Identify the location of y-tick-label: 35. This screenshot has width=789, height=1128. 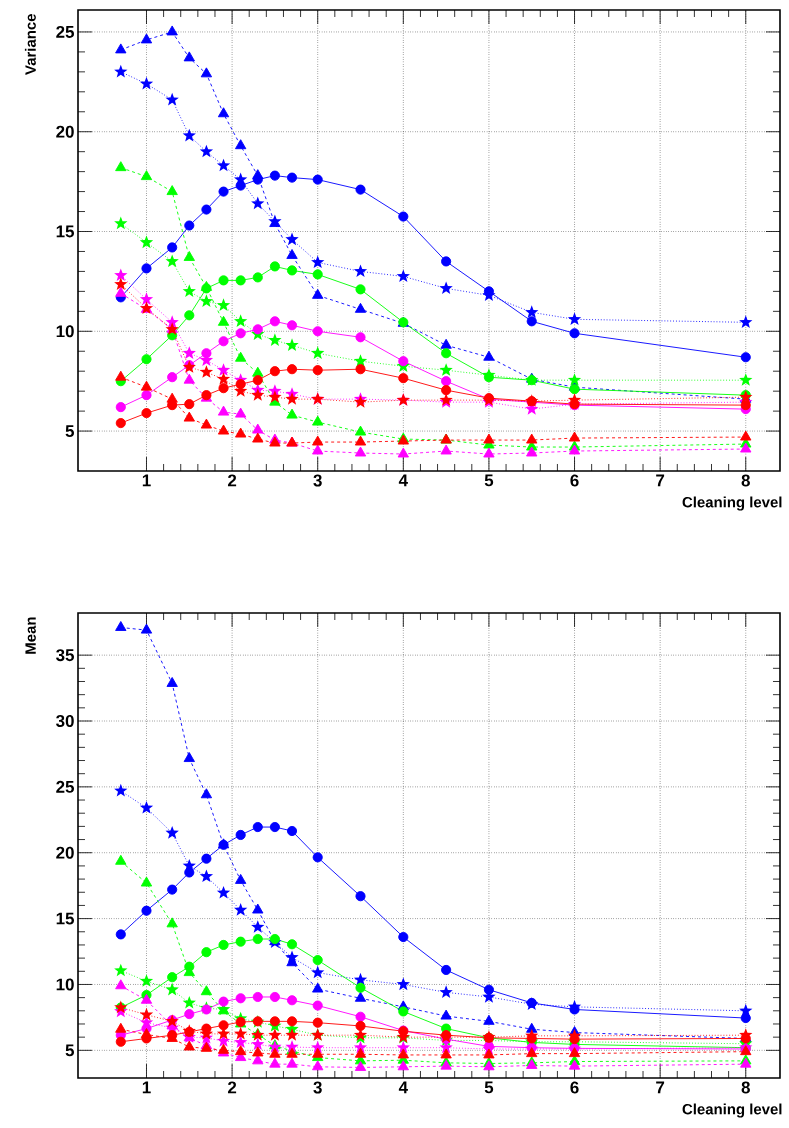
(65, 655).